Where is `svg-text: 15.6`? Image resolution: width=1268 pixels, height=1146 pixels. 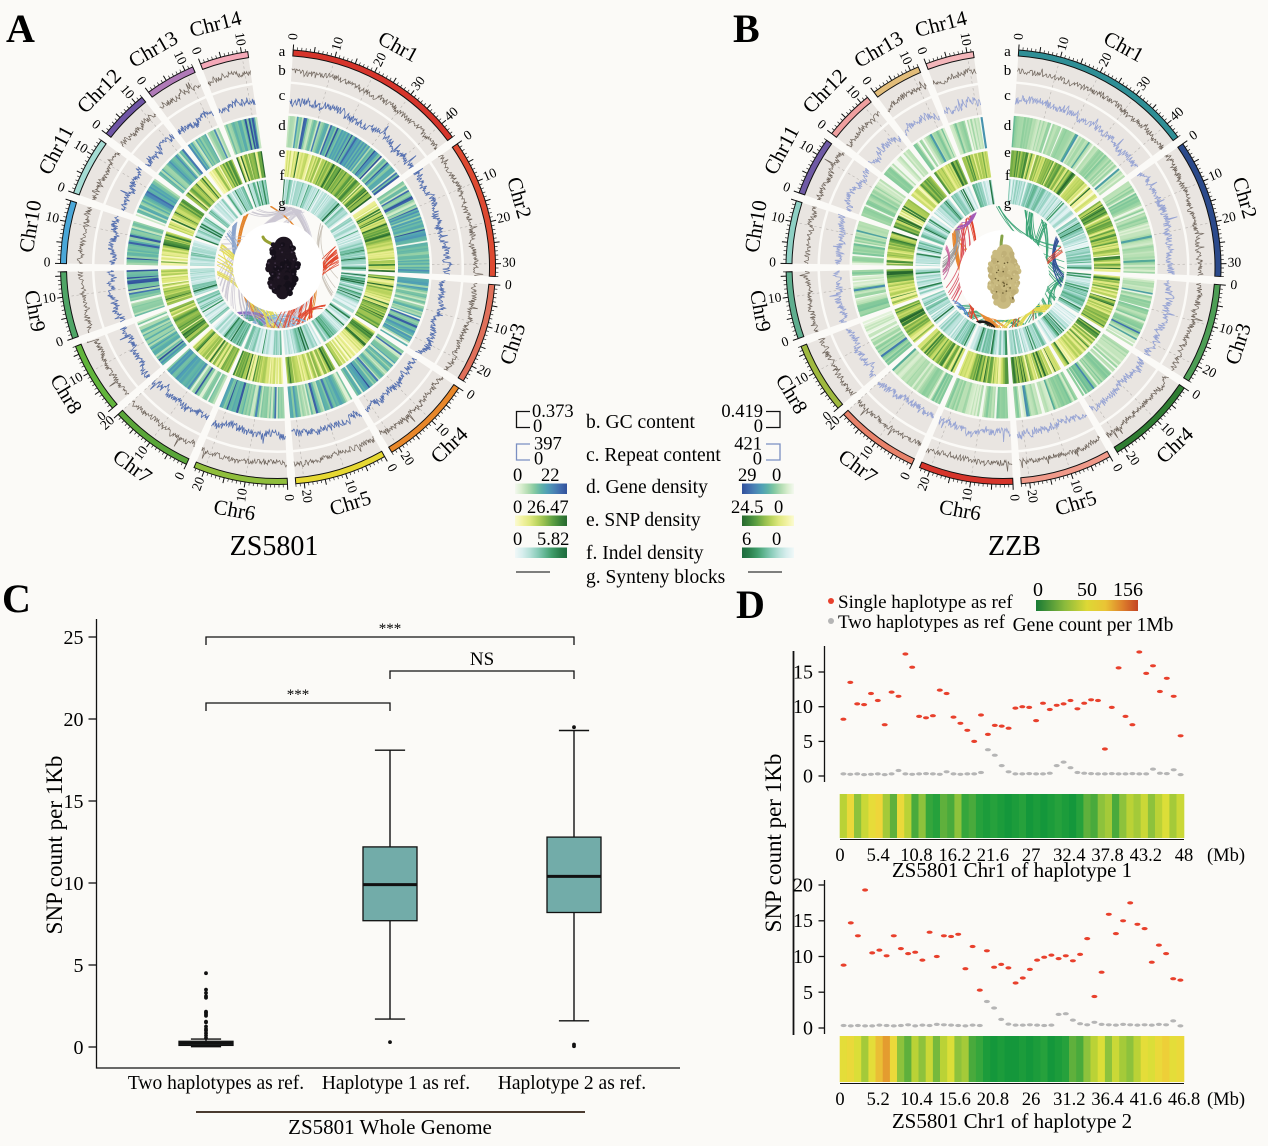
svg-text: 15.6 is located at coordinates (955, 1100).